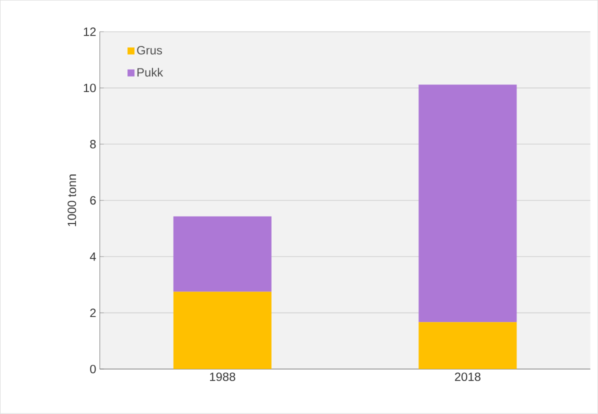 Image resolution: width=598 pixels, height=414 pixels. Describe the element at coordinates (93, 200) in the screenshot. I see `y-tick-label: 6` at that location.